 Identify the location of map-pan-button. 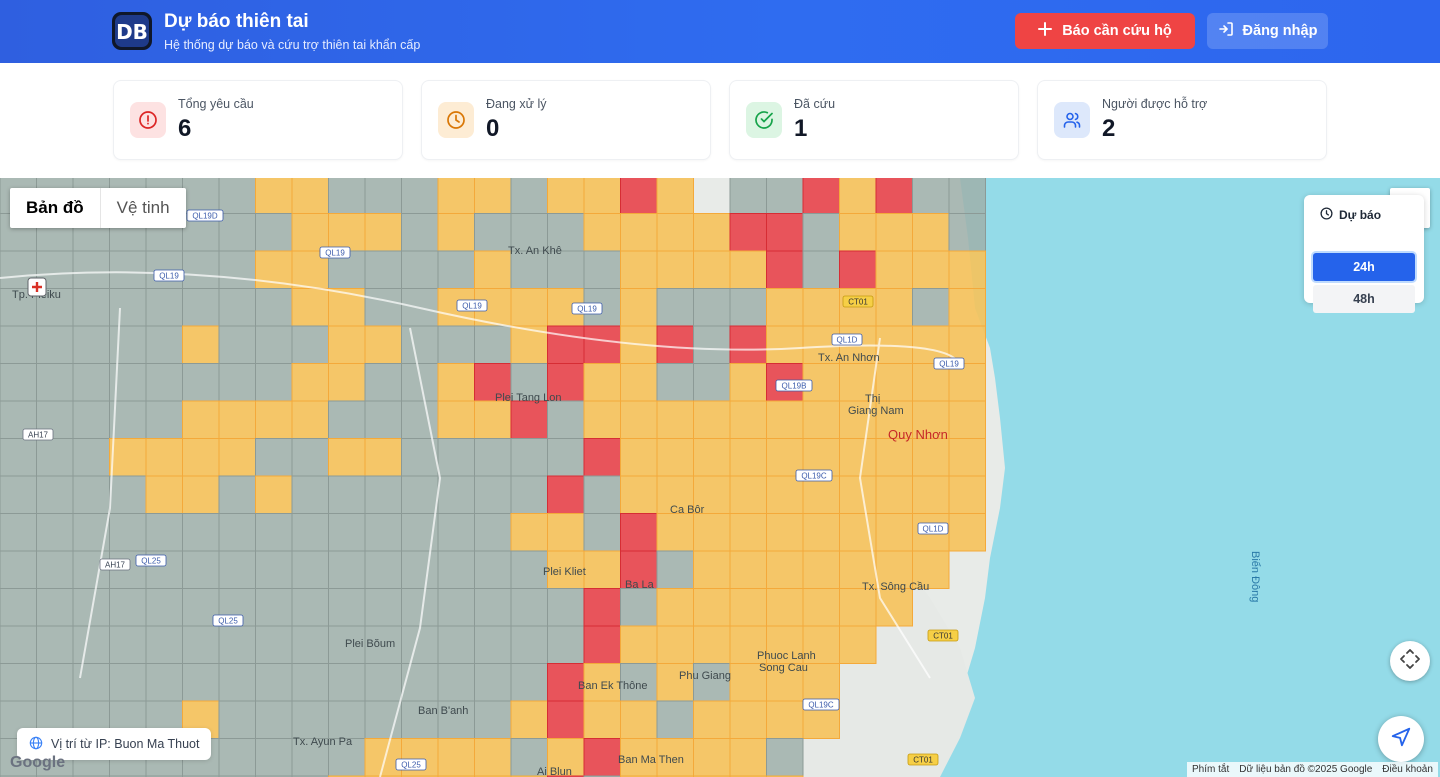
(1410, 661).